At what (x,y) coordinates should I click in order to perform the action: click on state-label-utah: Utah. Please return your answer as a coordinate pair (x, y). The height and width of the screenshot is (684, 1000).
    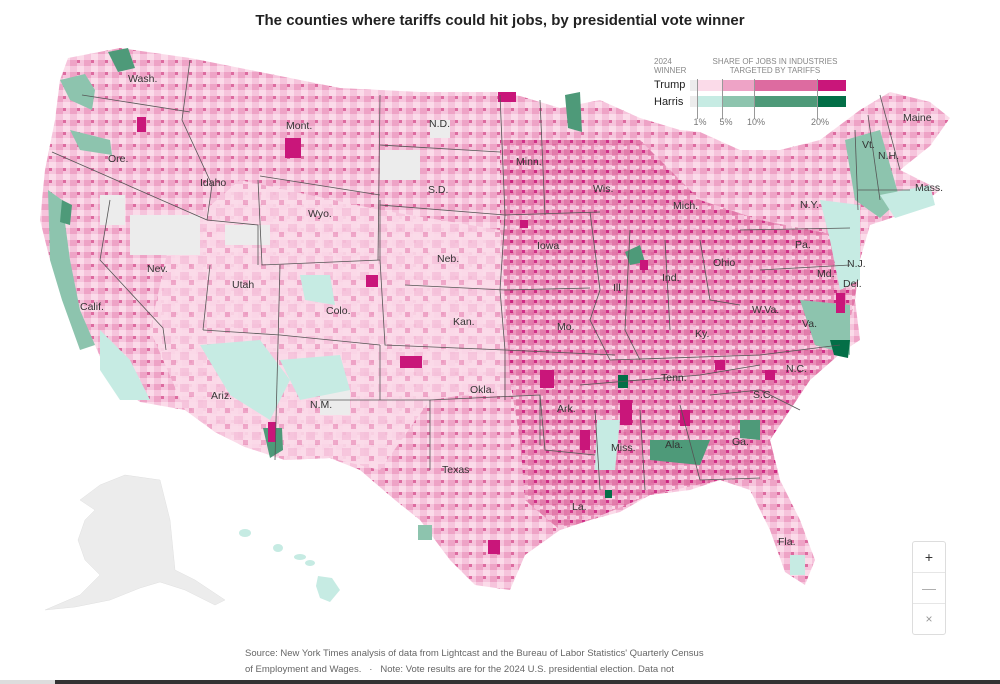
    Looking at the image, I should click on (243, 285).